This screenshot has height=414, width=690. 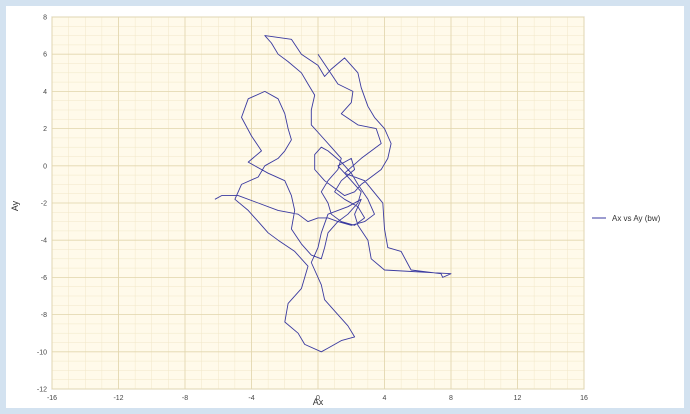 What do you see at coordinates (45, 129) in the screenshot?
I see `y-tick-label: 2` at bounding box center [45, 129].